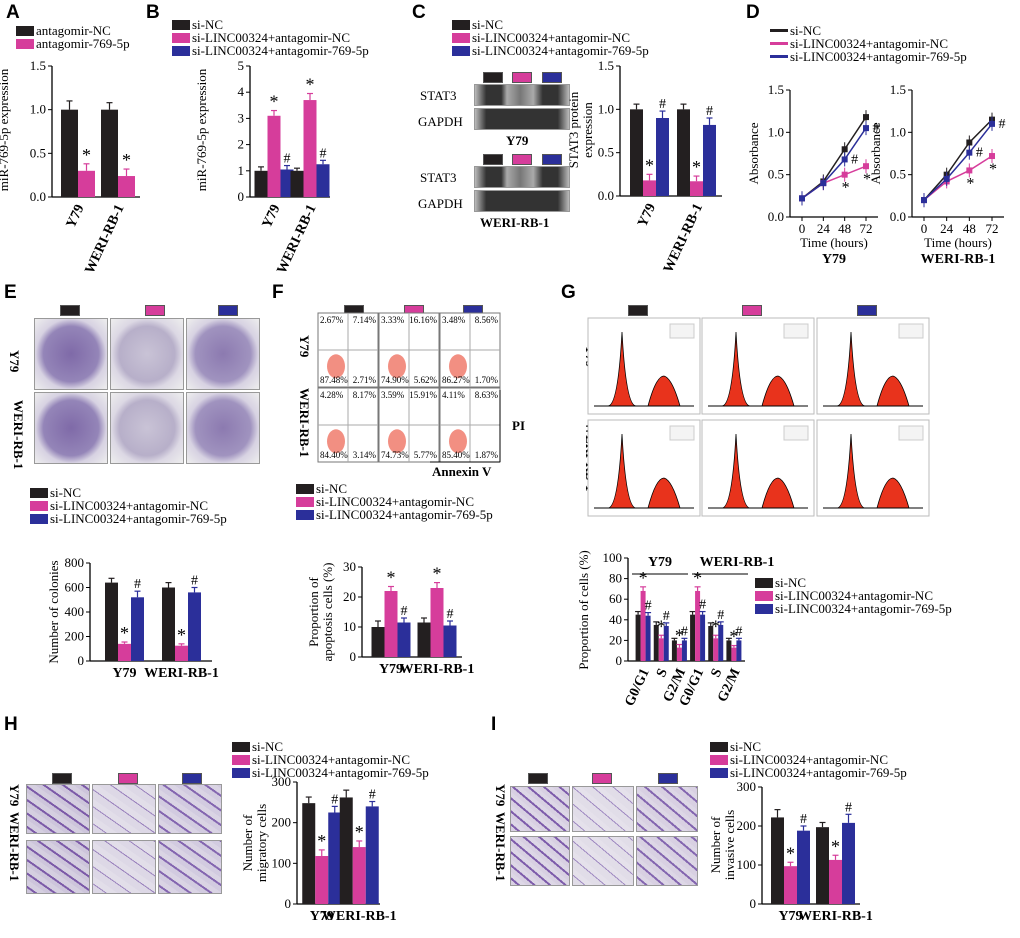  Describe the element at coordinates (515, 222) in the screenshot. I see `blot-cell-line: WERI-RB-1` at that location.